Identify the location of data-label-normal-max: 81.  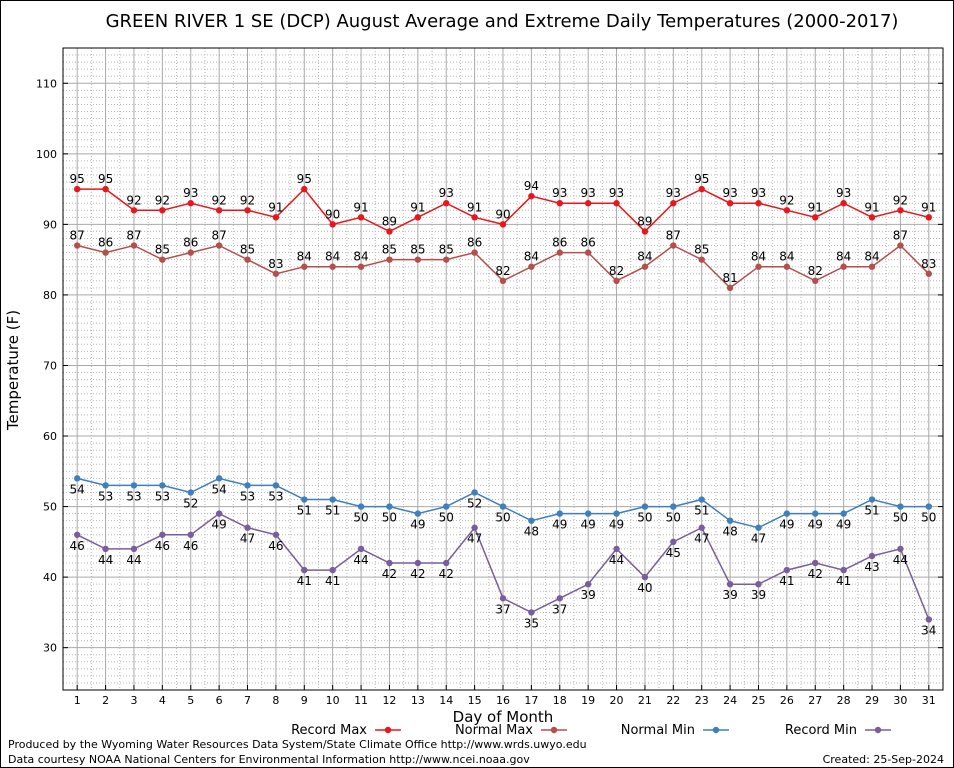
(729, 278).